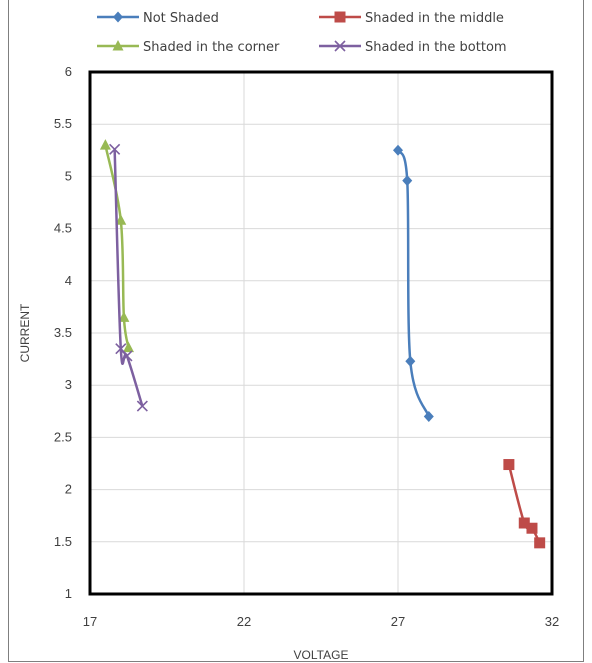  Describe the element at coordinates (68, 71) in the screenshot. I see `y-tick-label-10: 6` at that location.